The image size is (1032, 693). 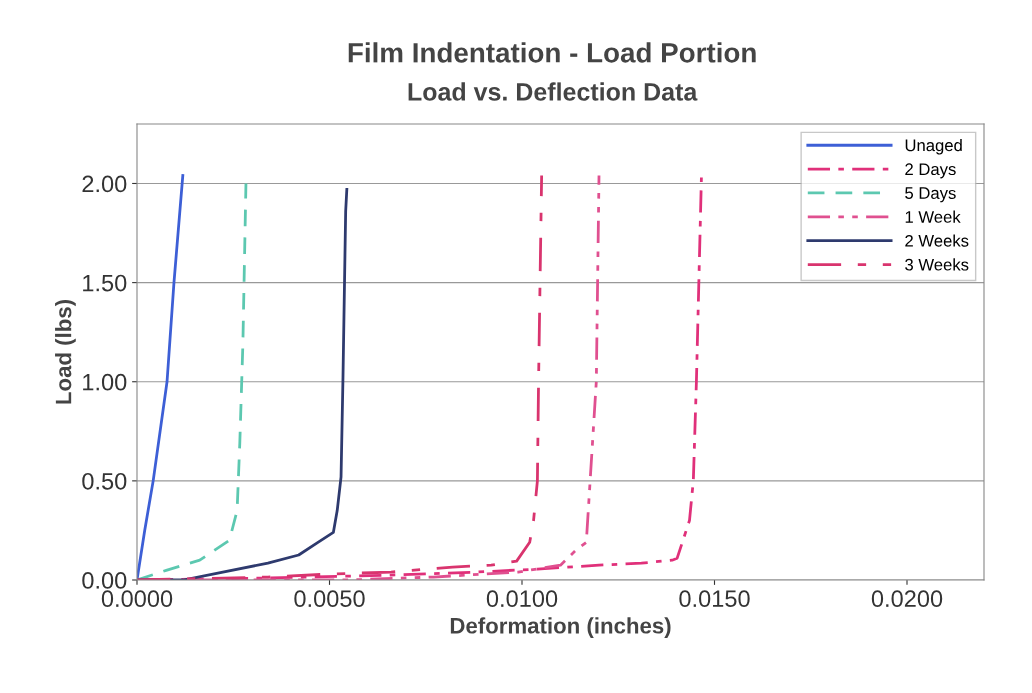 I want to click on y-tick-label: 2.00, so click(x=104, y=184).